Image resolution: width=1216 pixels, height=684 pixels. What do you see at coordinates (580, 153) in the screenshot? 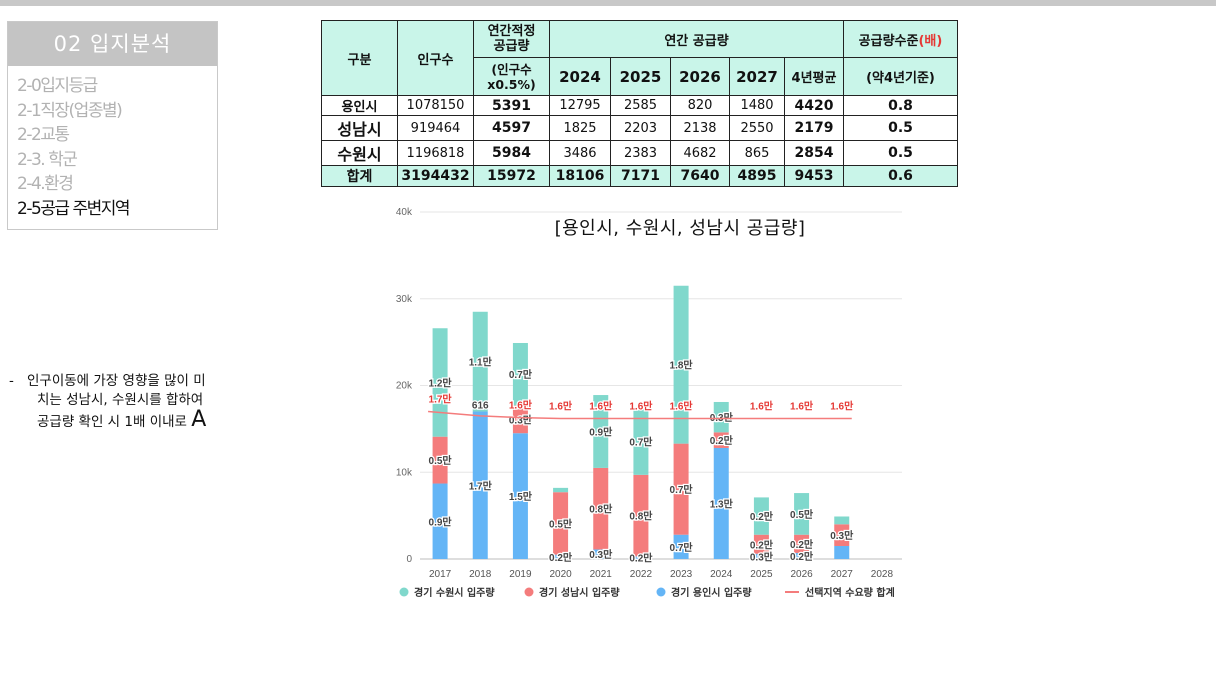
I see `cell-2024: 3486` at bounding box center [580, 153].